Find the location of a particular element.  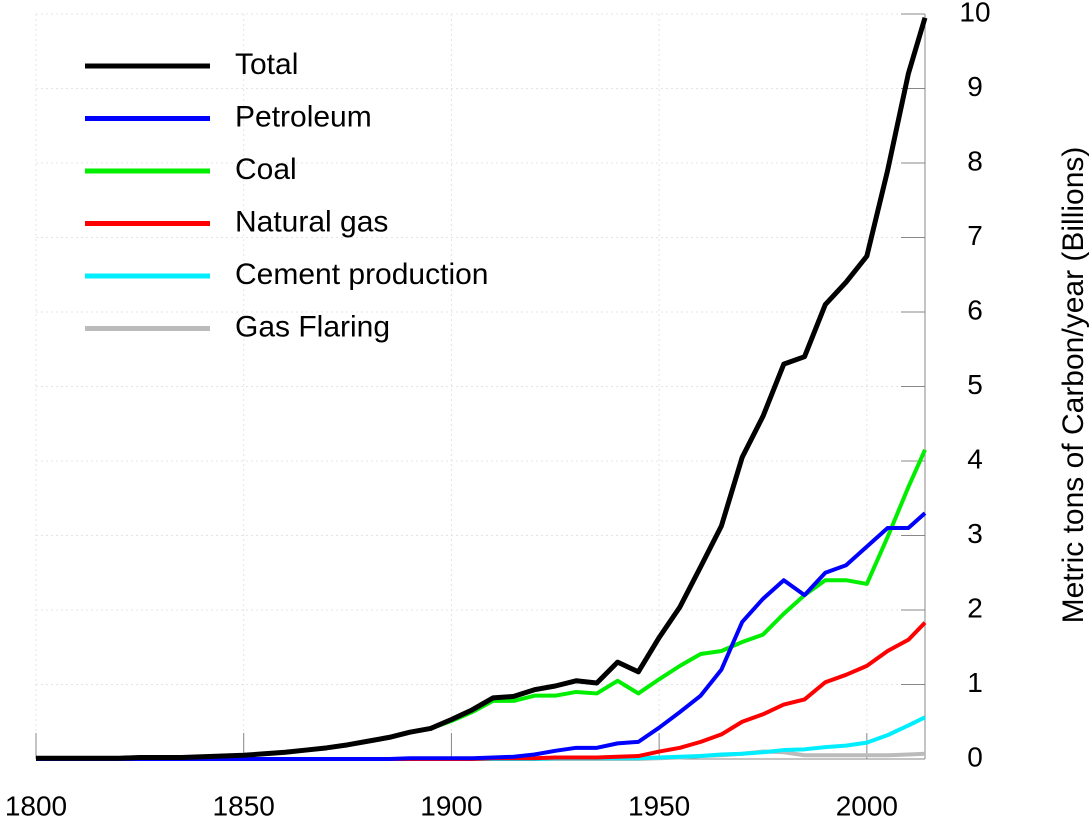

y-tick-label: 0 is located at coordinates (975, 756).